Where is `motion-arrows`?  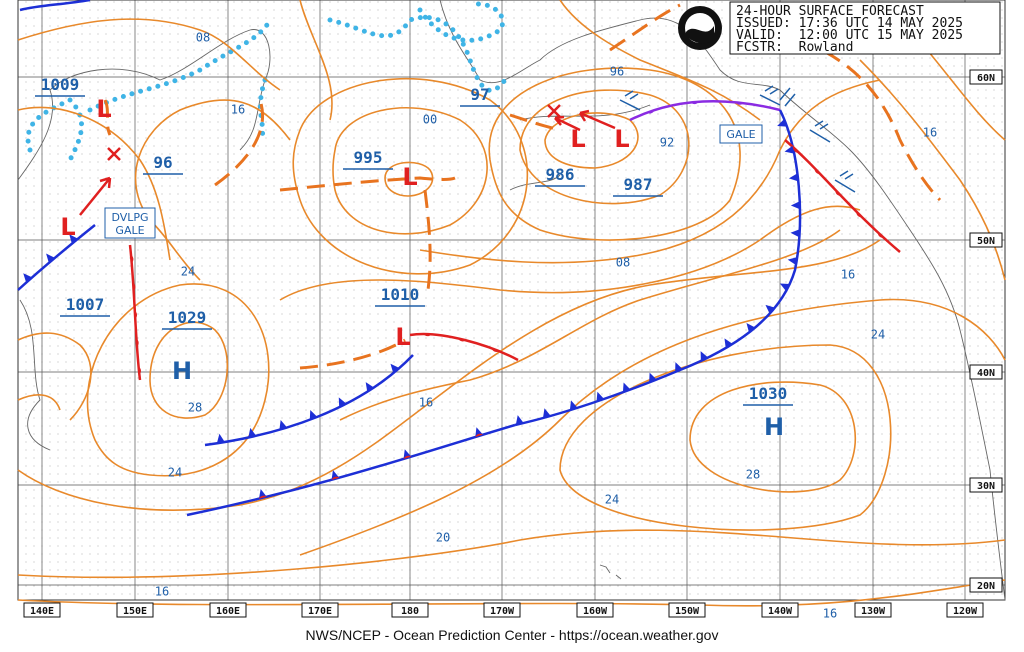
motion-arrows is located at coordinates (347, 160).